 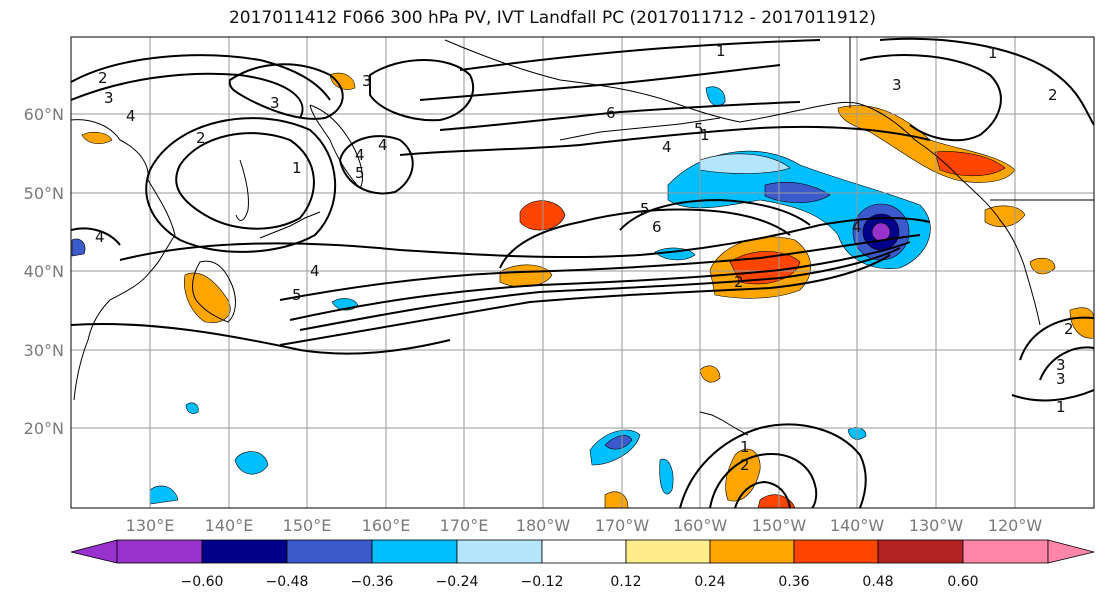 What do you see at coordinates (286, 91) in the screenshot?
I see `pv-contour-kamchatka-ring` at bounding box center [286, 91].